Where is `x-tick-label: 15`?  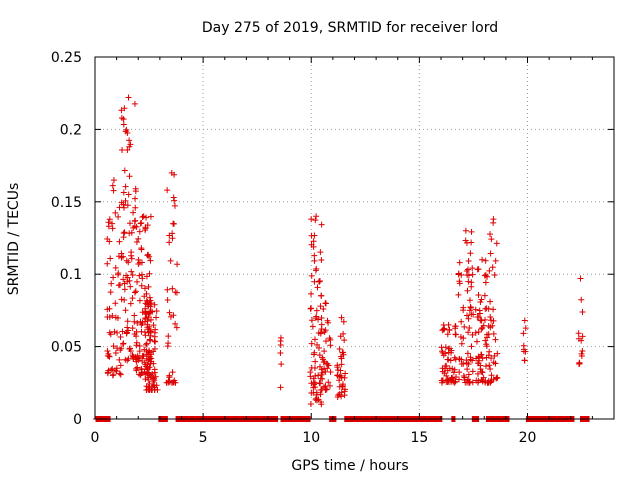 x-tick-label: 15 is located at coordinates (419, 438).